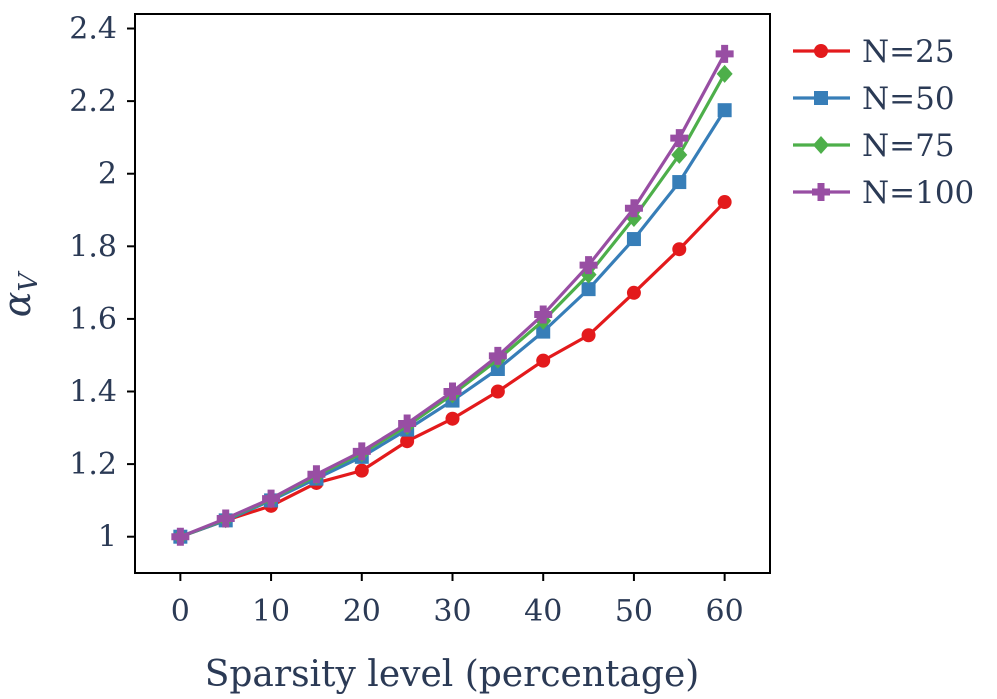 The width and height of the screenshot is (997, 699). What do you see at coordinates (634, 611) in the screenshot?
I see `x-tick-label: 50` at bounding box center [634, 611].